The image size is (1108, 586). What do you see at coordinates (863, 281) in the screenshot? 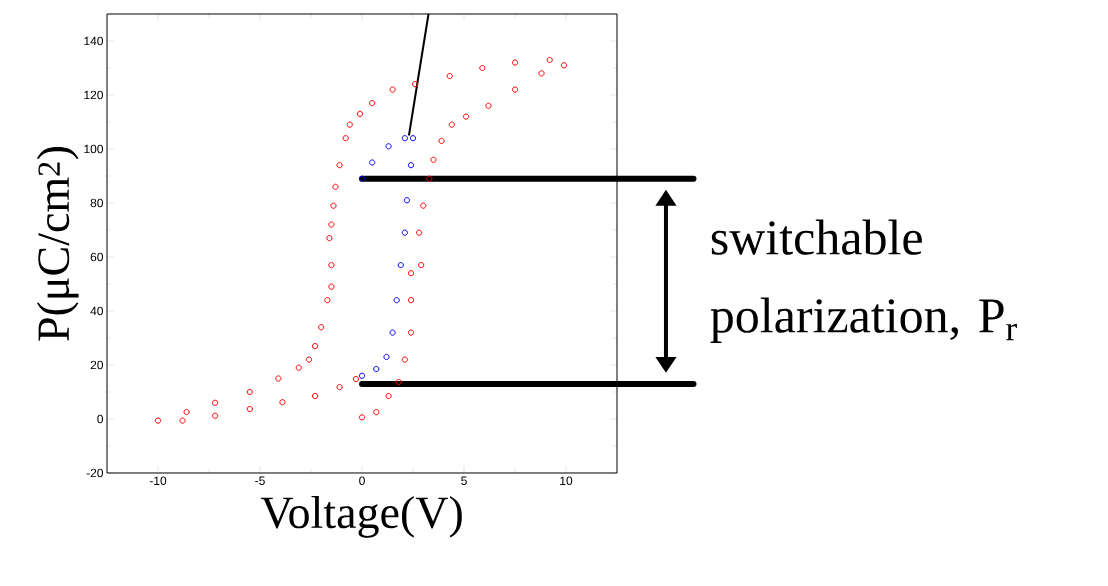
I see `text: switchable polarization, P$_{r}$` at bounding box center [863, 281].